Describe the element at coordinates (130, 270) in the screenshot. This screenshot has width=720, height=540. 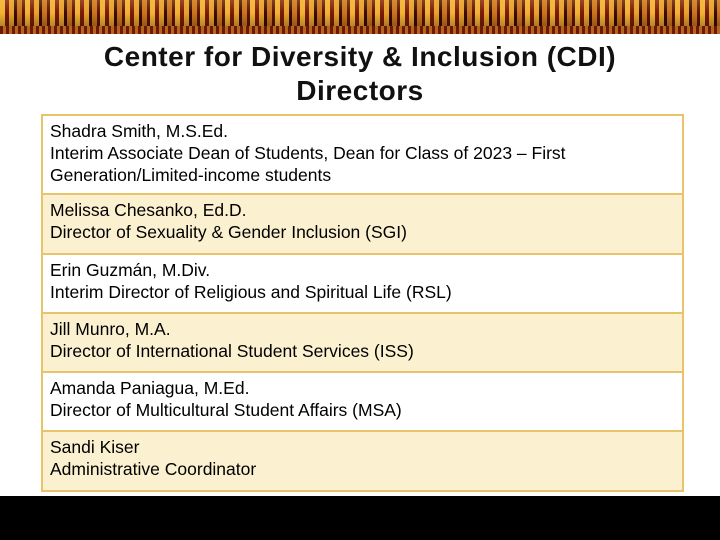
I see `director-name: Erin Guzmán, M.Div.` at that location.